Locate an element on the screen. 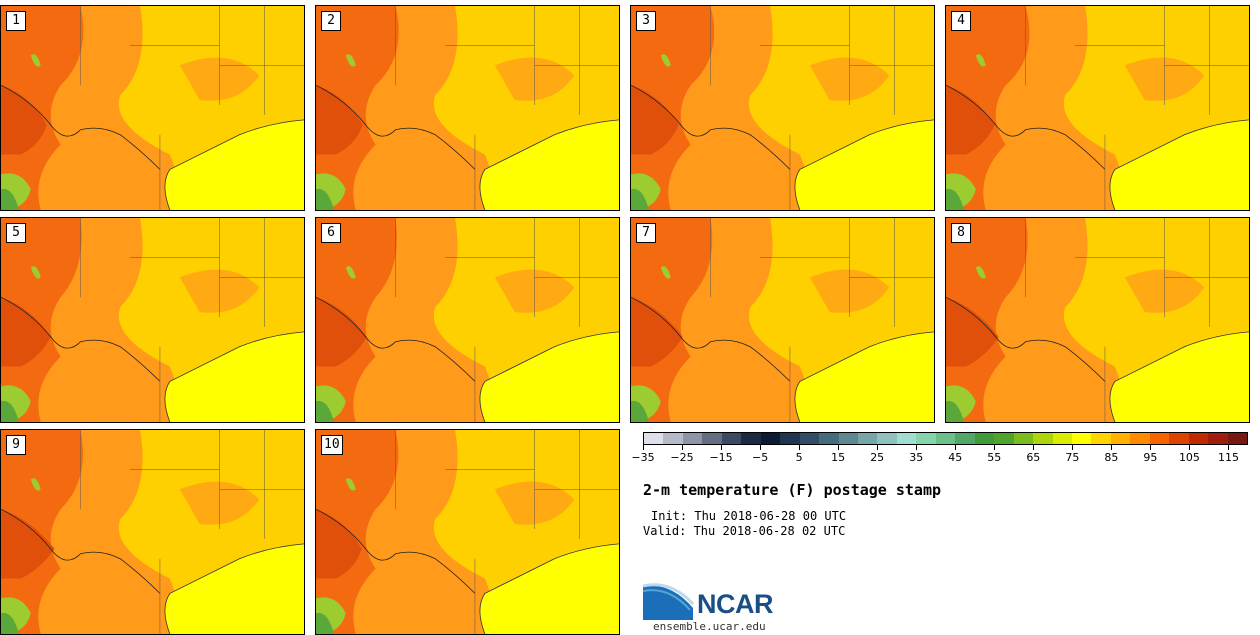  colorbar-tick-label: 115 is located at coordinates (1228, 457).